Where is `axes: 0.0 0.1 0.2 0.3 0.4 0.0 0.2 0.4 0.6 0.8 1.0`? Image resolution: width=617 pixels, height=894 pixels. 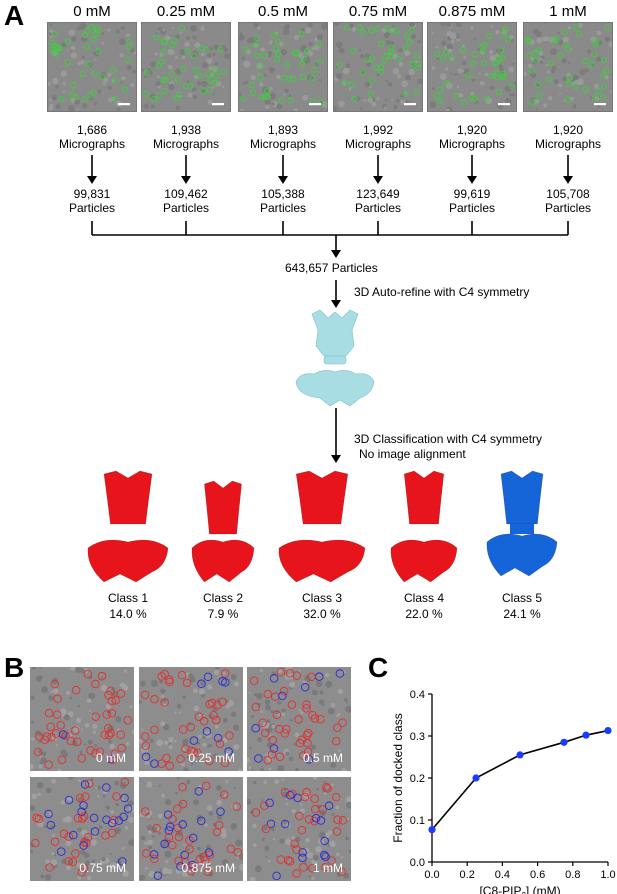
axes: 0.0 0.1 0.2 0.3 0.4 0.0 0.2 0.4 0.6 0.8 1.0 is located at coordinates (513, 785).